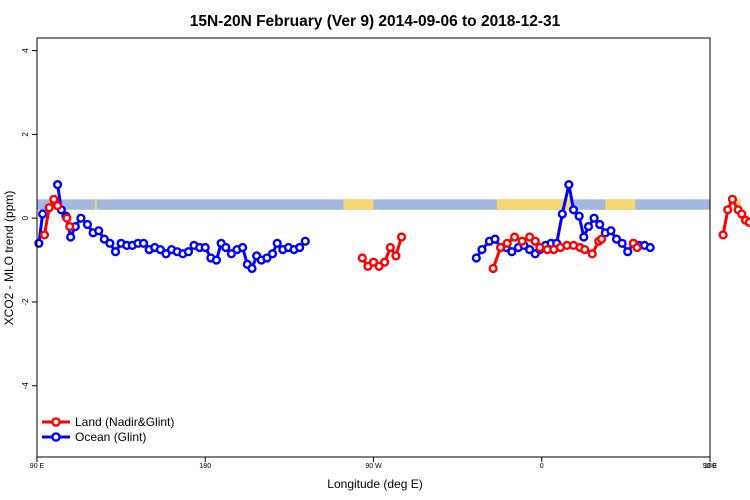  I want to click on legend: Land (Nadir&Glint)Ocean (Glint), so click(108, 429).